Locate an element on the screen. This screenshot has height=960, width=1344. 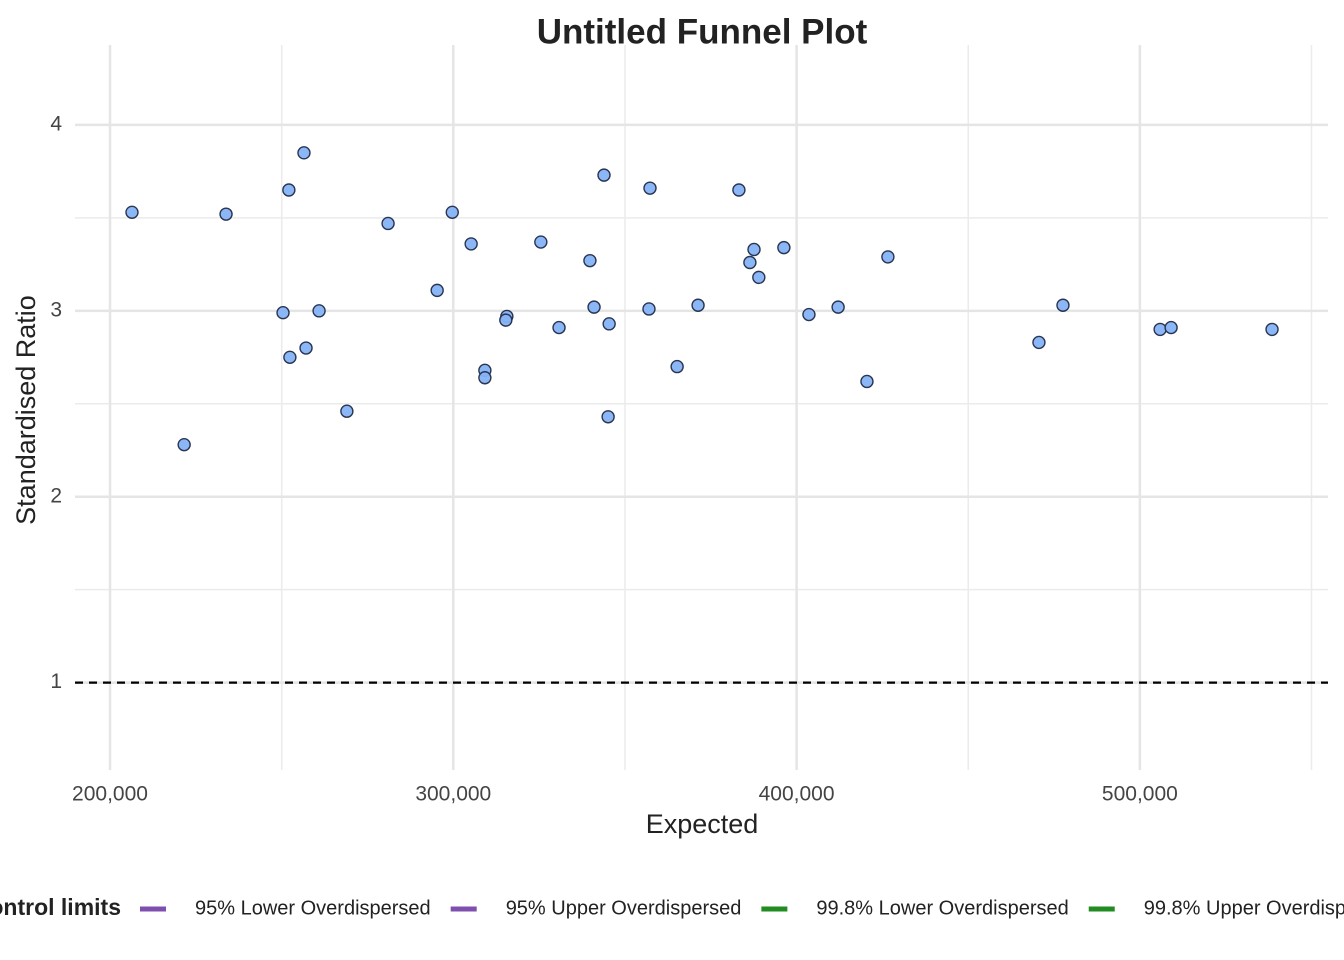
y-axis-label: Standardised Ratio is located at coordinates (26, 410).